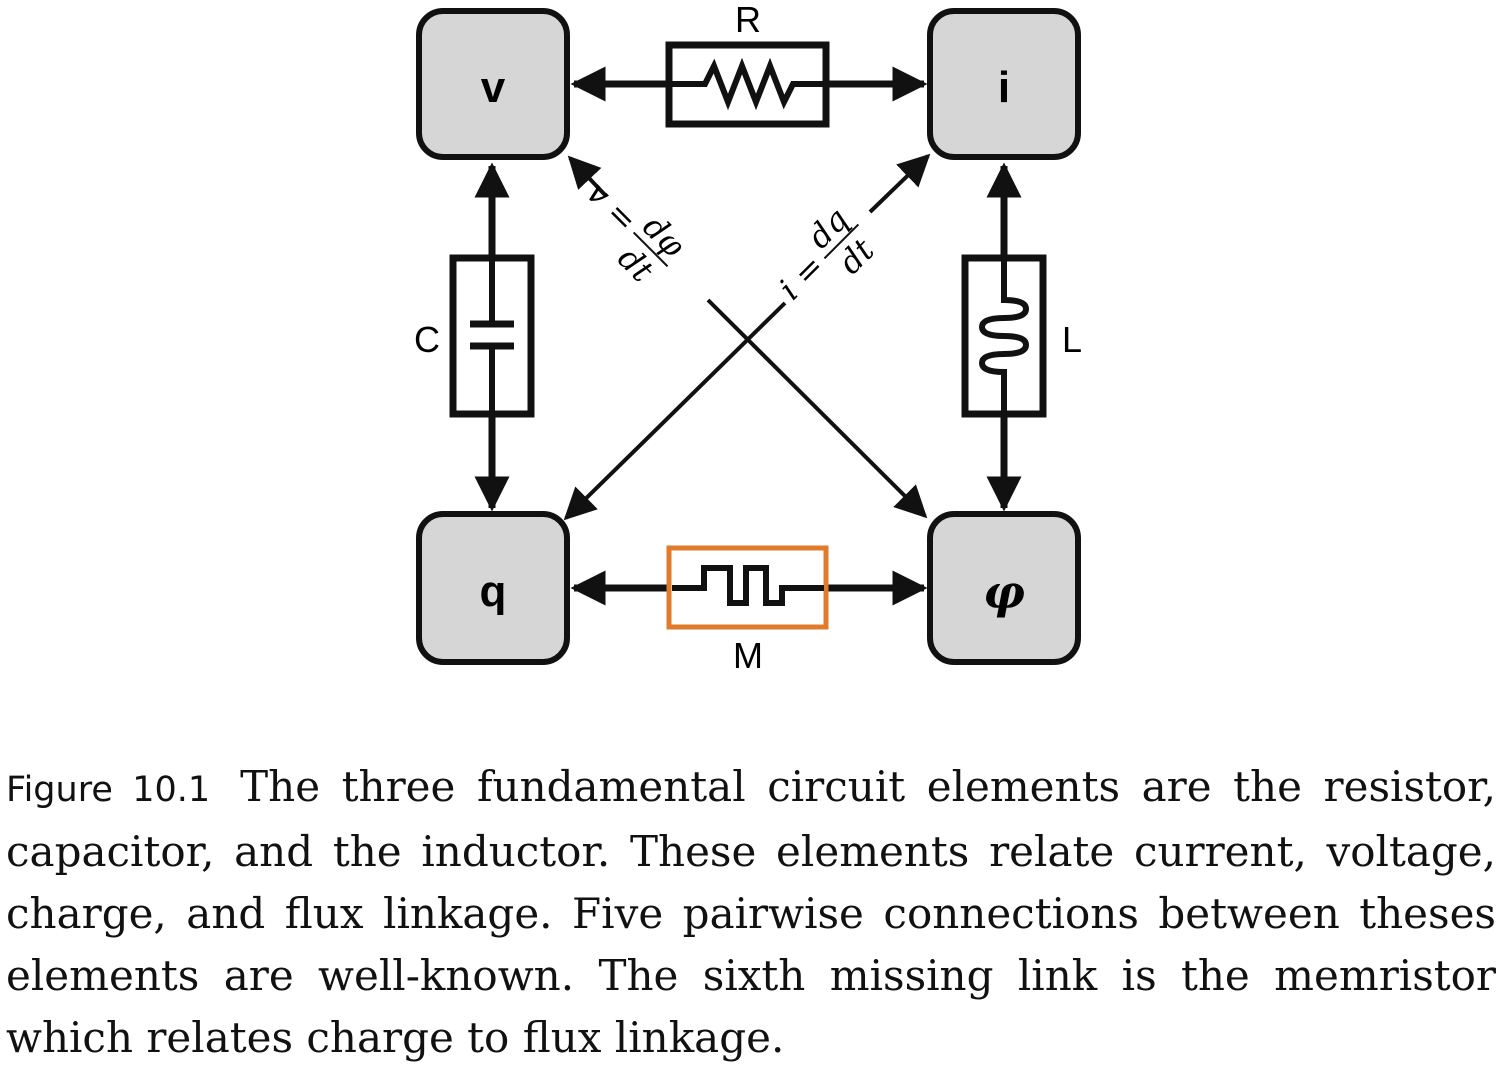 The height and width of the screenshot is (1069, 1500). What do you see at coordinates (801, 277) in the screenshot?
I see `relation-i-lhs: i =` at bounding box center [801, 277].